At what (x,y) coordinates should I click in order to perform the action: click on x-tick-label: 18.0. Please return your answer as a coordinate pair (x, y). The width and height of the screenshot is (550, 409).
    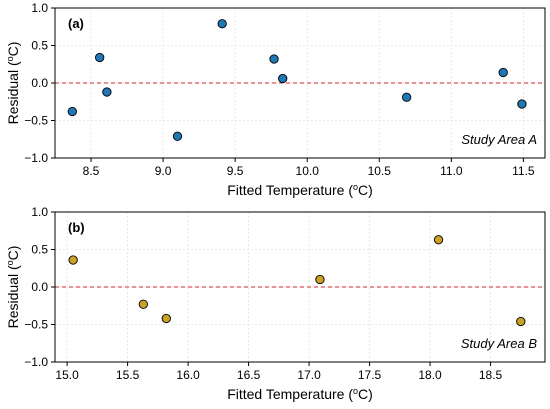
    Looking at the image, I should click on (430, 375).